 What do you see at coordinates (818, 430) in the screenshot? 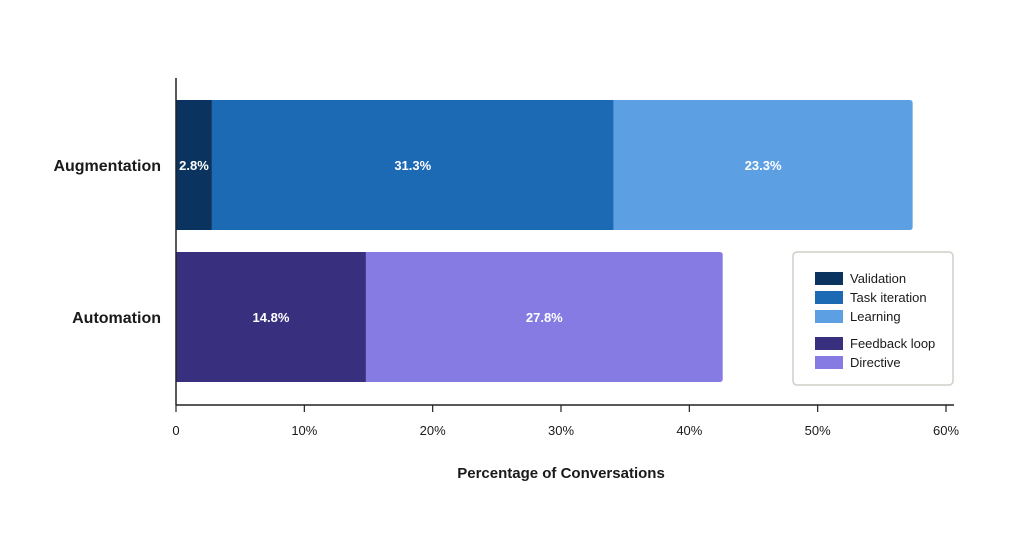
I see `x-tick-label: 50%` at bounding box center [818, 430].